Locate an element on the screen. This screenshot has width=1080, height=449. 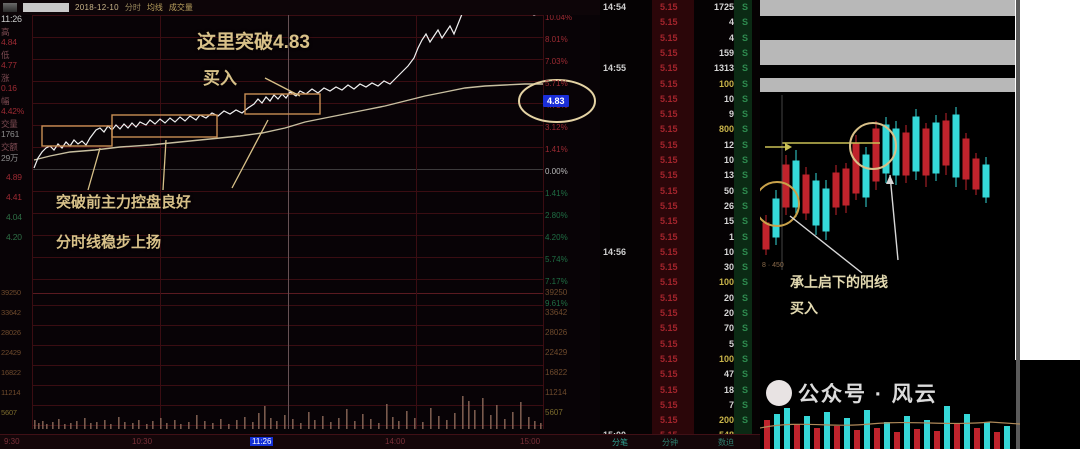
tick-tab-more: 数迫 is located at coordinates (726, 442).